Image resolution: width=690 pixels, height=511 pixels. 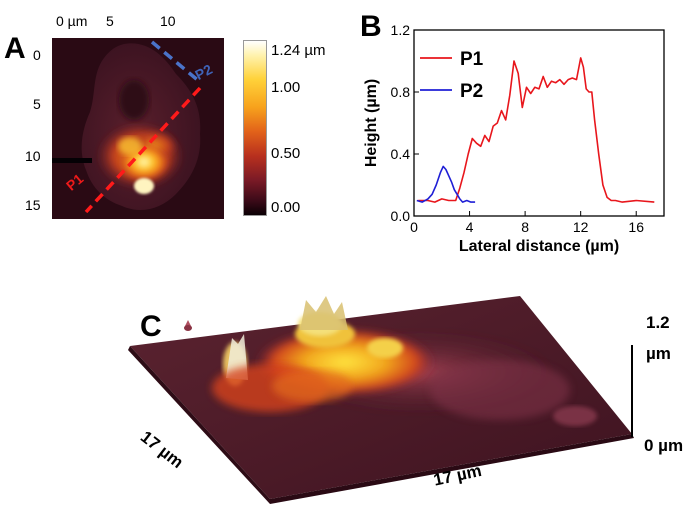 I want to click on z-axis-bottom-value: 0 µm, so click(x=664, y=445).